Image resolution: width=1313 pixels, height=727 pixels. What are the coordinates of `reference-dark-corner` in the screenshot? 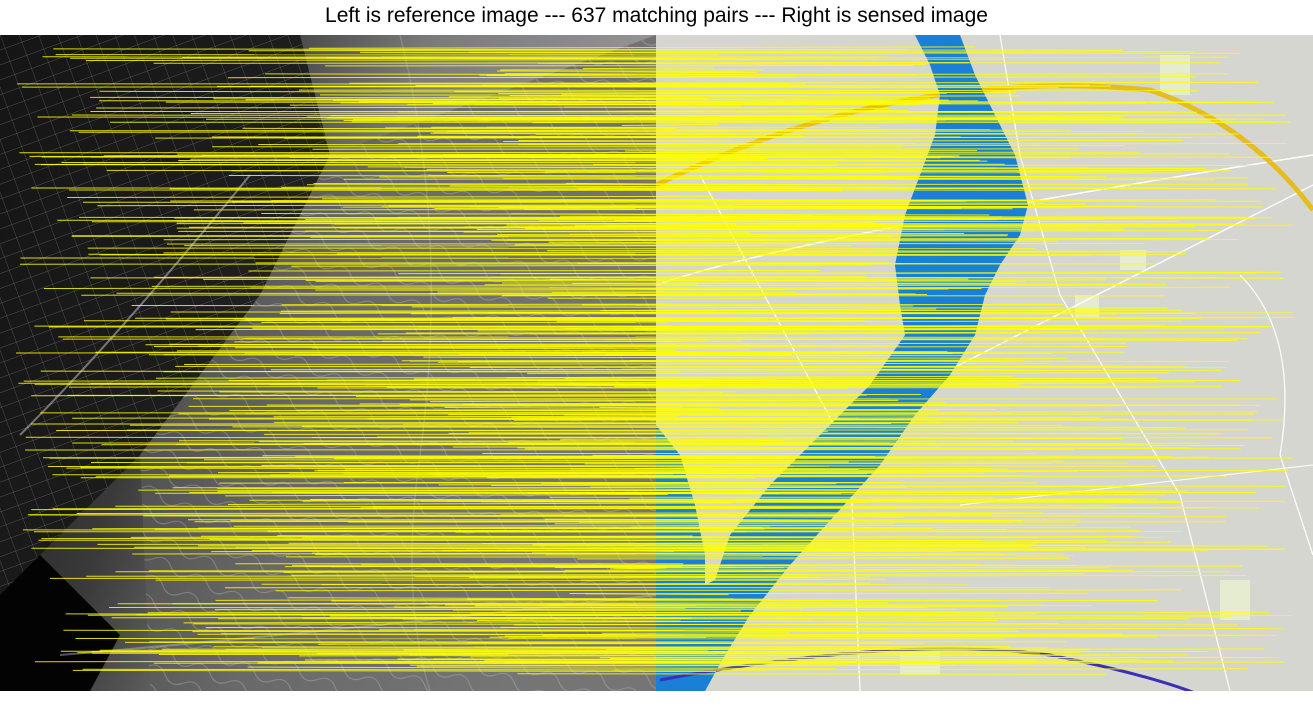 It's located at (60, 623).